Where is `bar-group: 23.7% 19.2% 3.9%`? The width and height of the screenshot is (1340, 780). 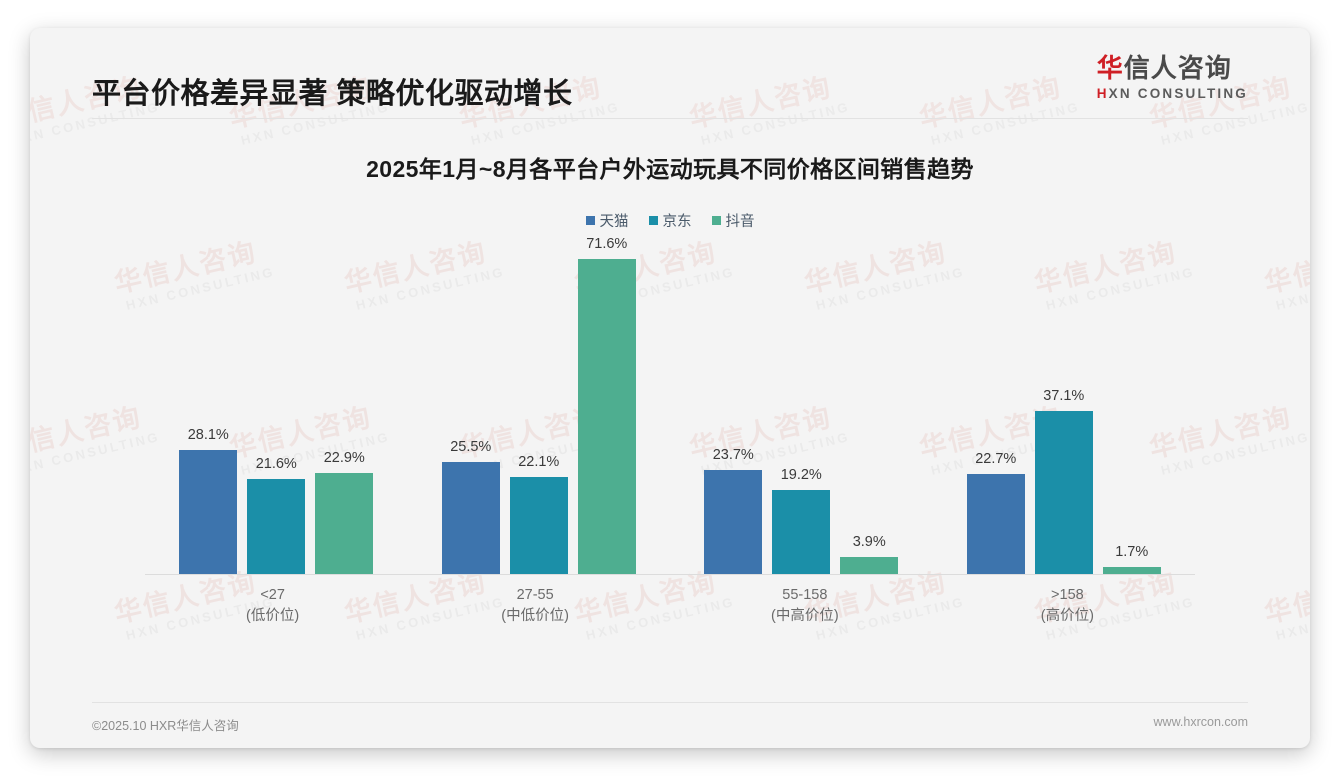
bar-group: 23.7% 19.2% 3.9% is located at coordinates (801, 408).